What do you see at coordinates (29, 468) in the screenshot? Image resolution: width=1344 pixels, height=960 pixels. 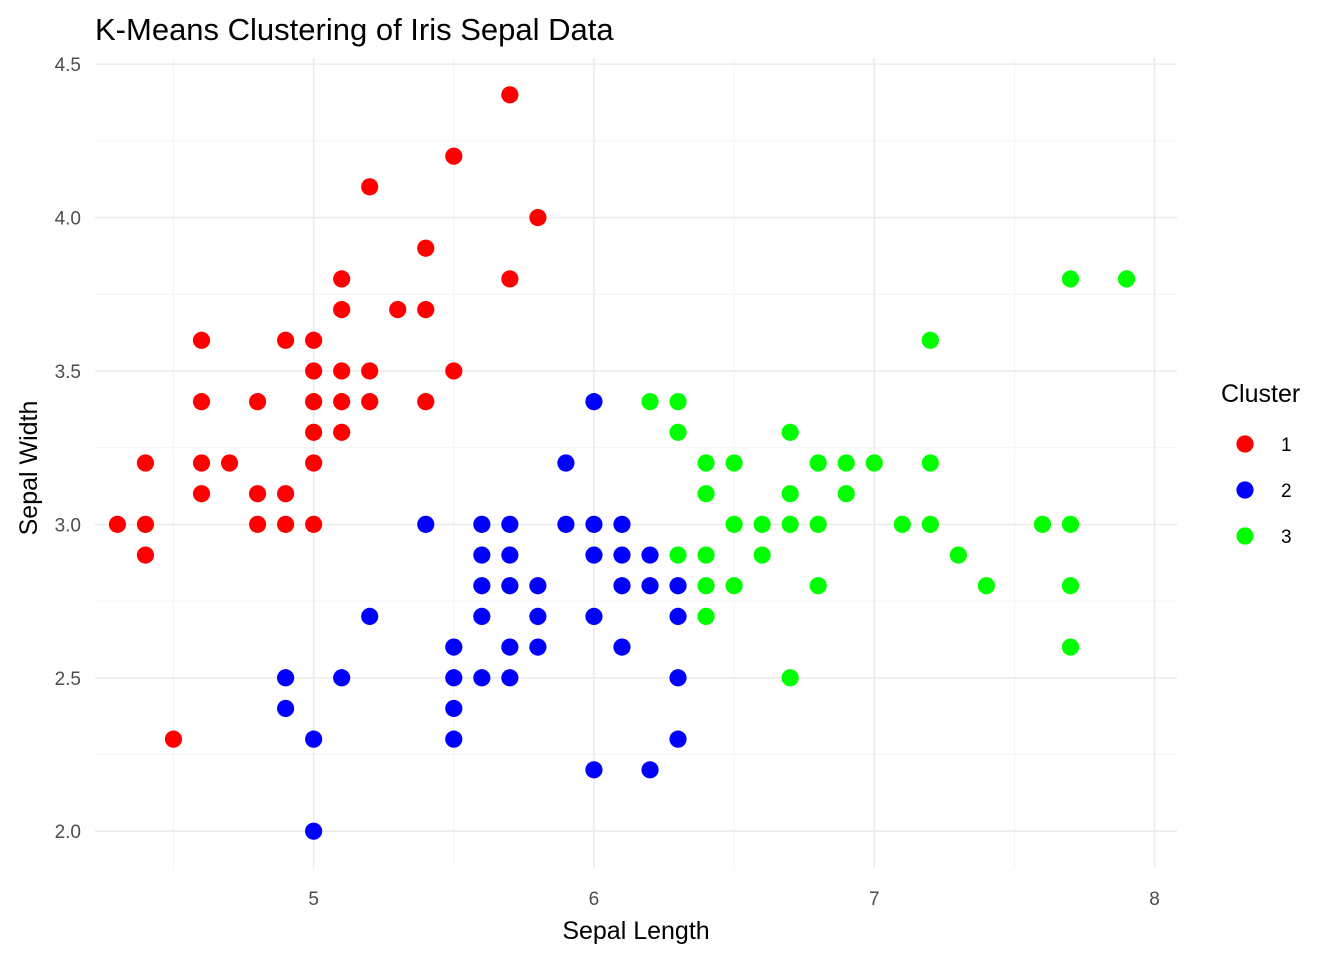 I see `y-axis-title: Sepal Width` at bounding box center [29, 468].